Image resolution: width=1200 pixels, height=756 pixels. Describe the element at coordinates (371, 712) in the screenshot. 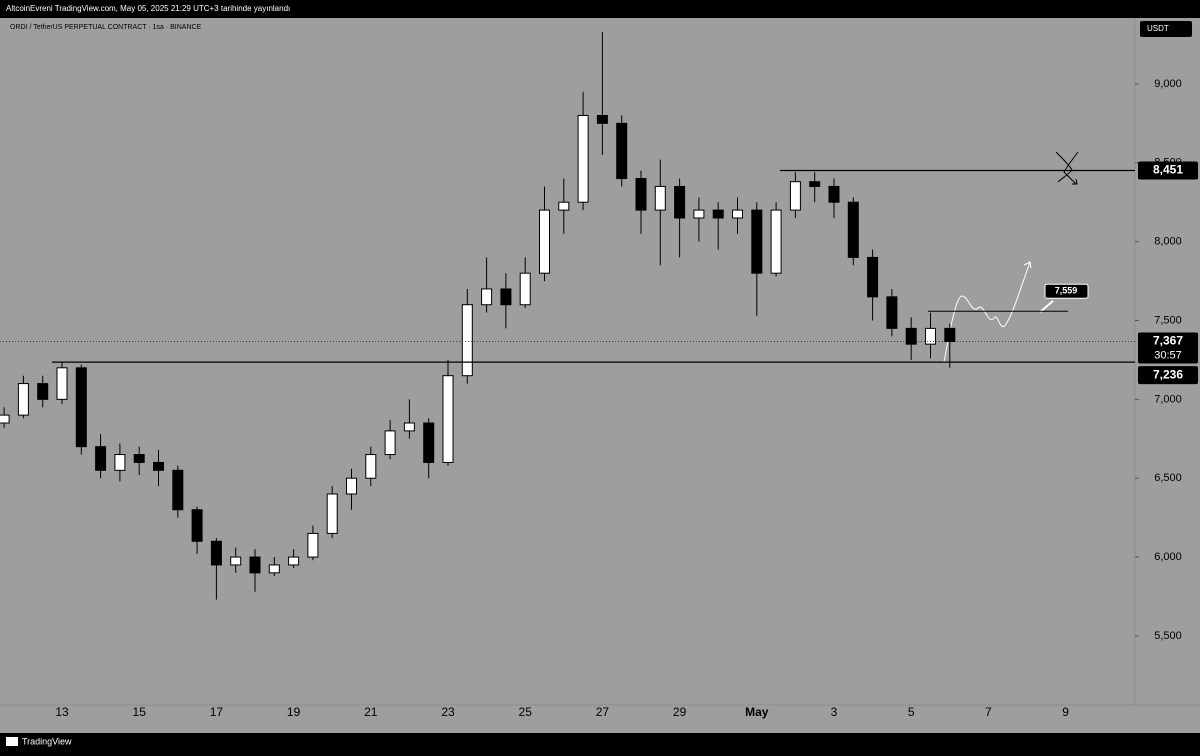

I see `x-tick-label: 21` at that location.